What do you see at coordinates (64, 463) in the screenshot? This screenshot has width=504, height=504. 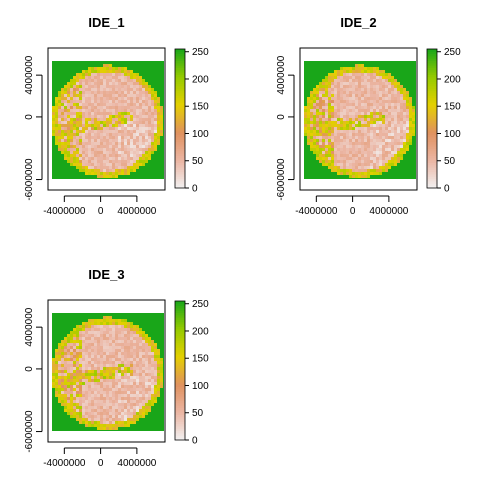 I see `x-tick-label: -4000000` at bounding box center [64, 463].